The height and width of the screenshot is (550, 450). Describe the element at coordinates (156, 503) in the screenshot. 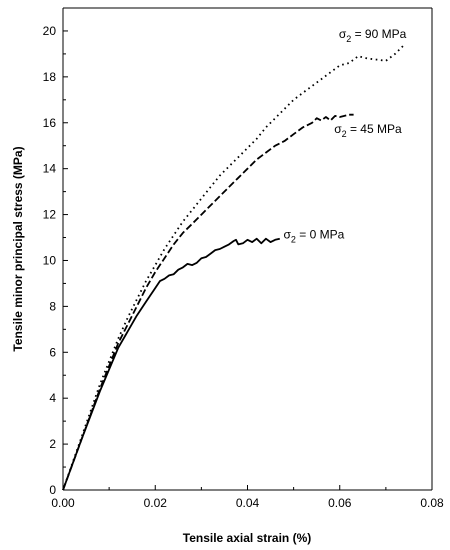

I see `x-tick-label: 0.02` at that location.